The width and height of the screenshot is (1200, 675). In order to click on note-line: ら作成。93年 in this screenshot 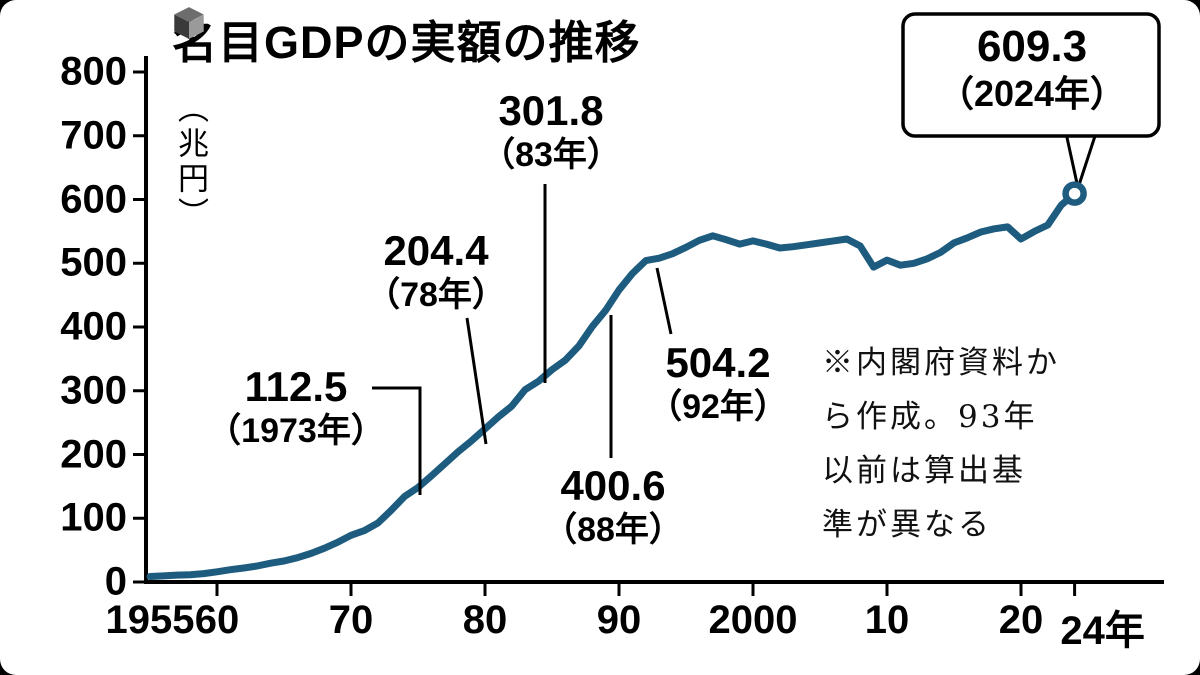, I will do `click(930, 417)`.